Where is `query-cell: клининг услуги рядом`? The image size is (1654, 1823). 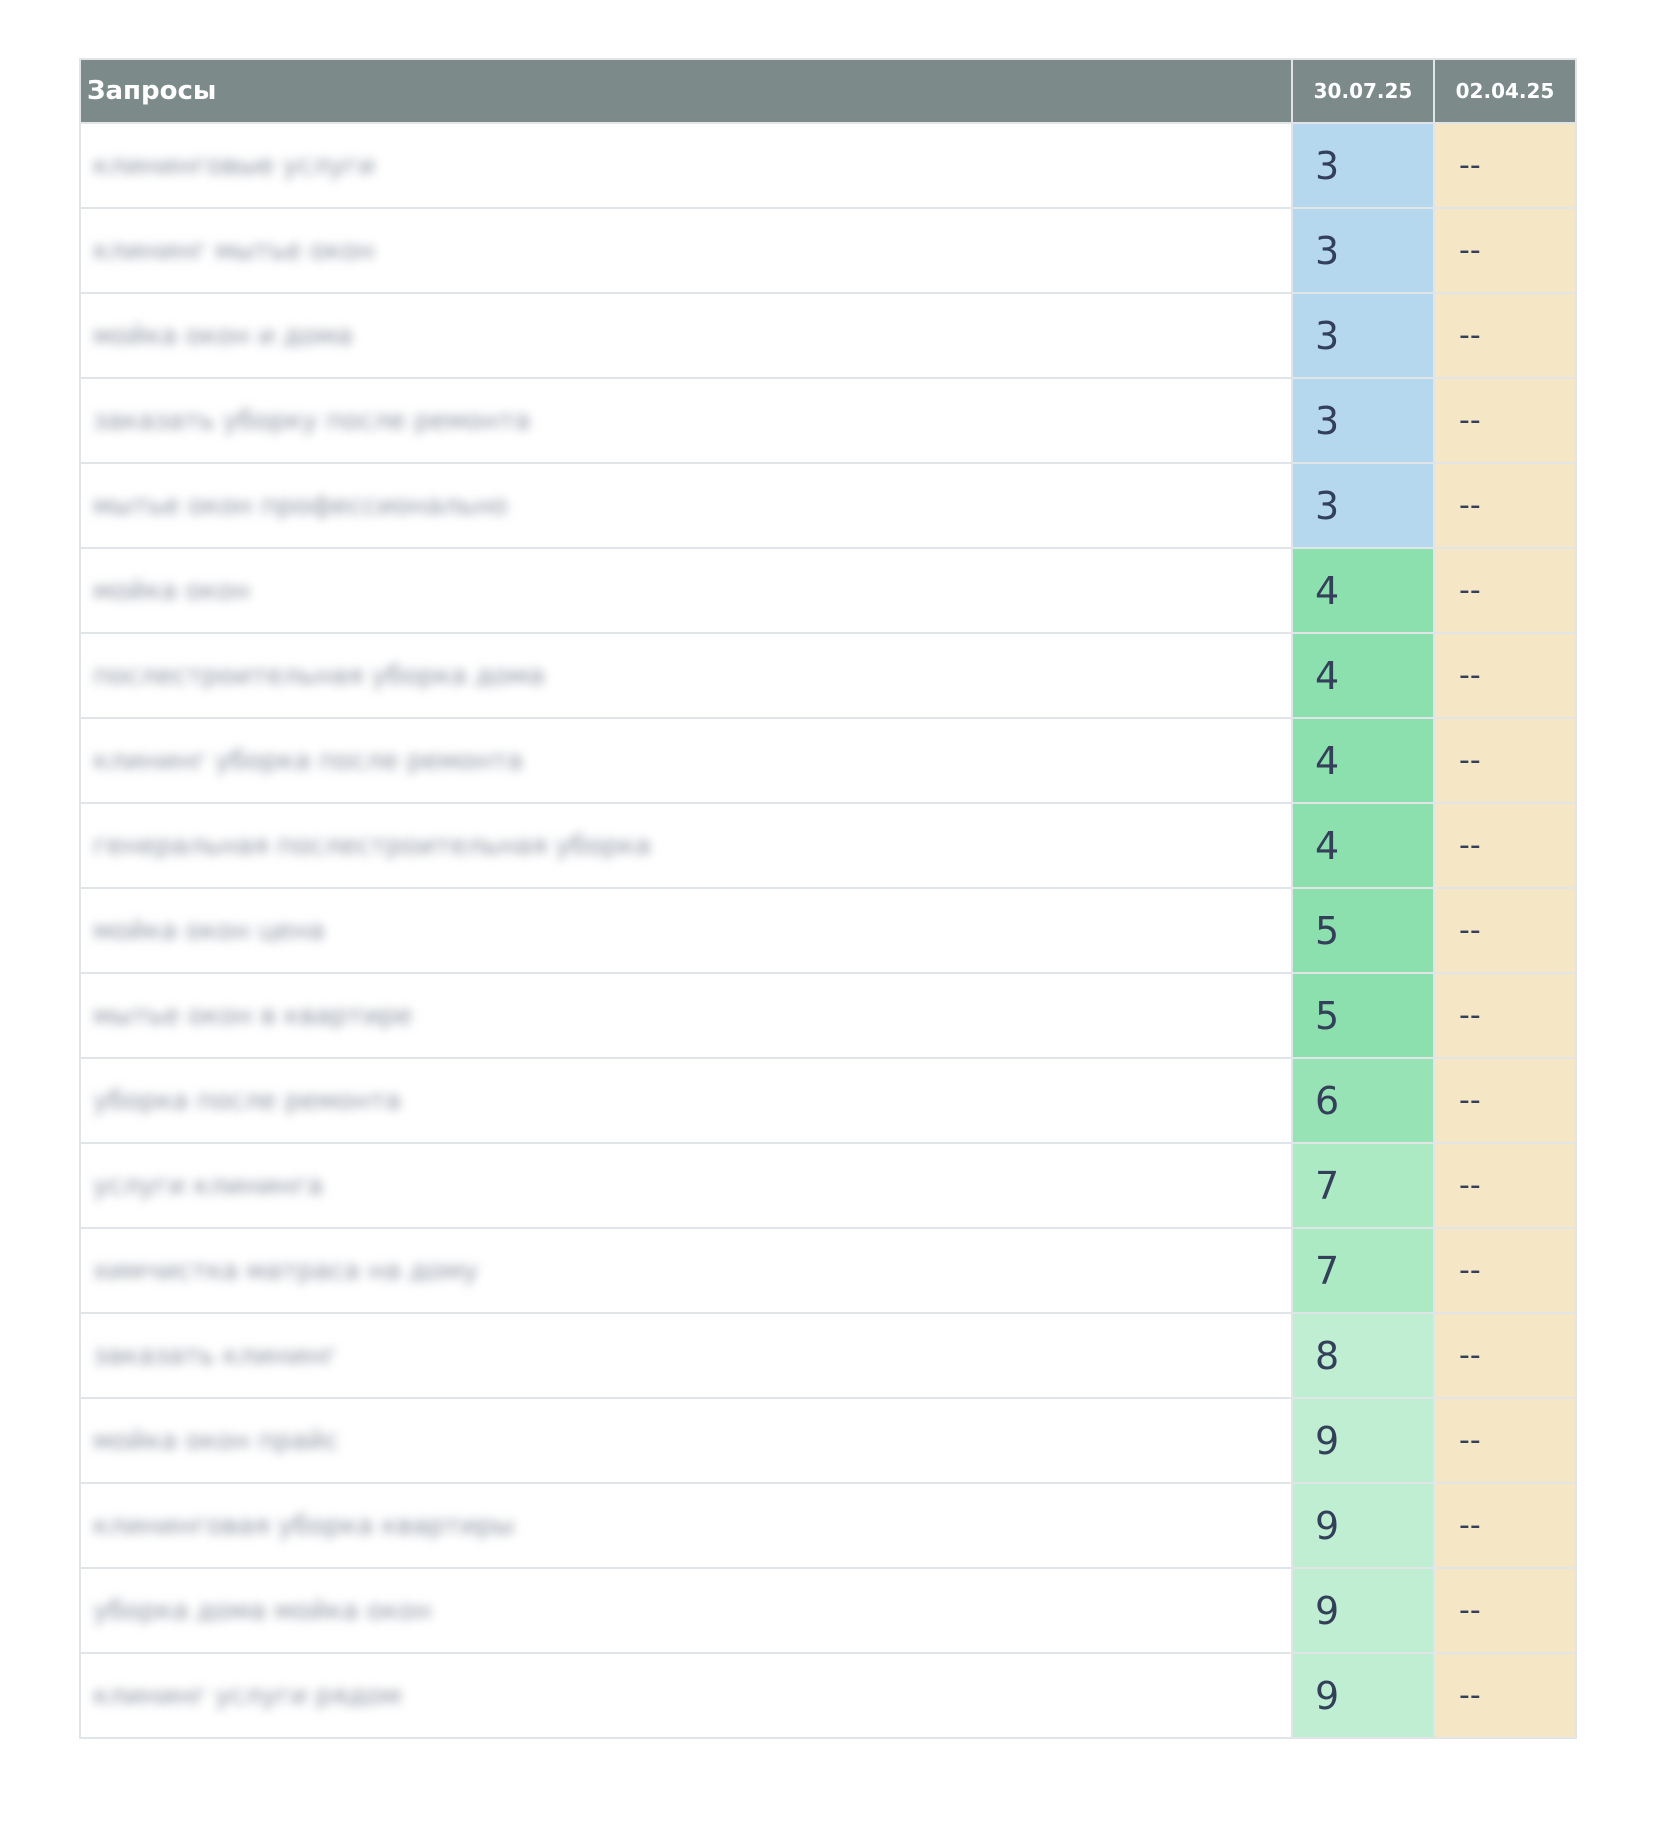 query-cell: клининг услуги рядом is located at coordinates (686, 1696).